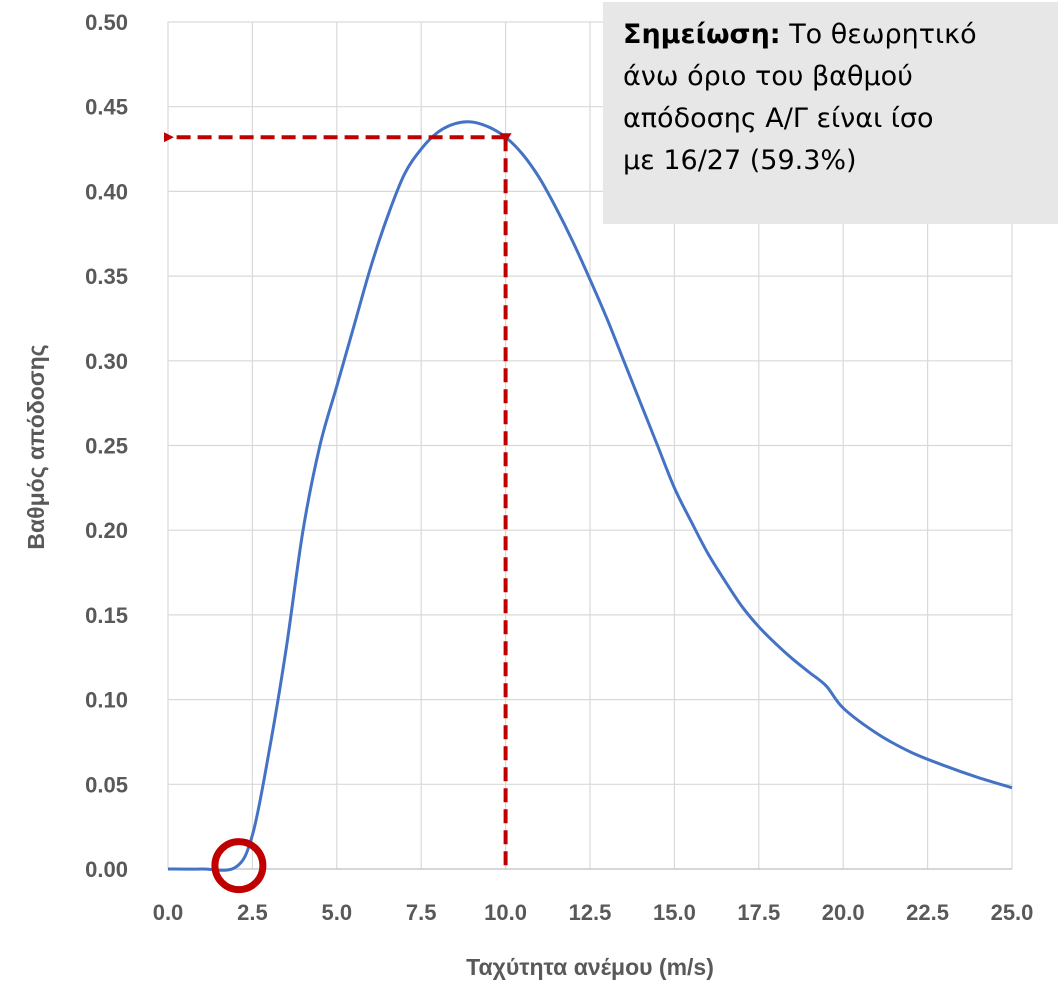  What do you see at coordinates (239, 866) in the screenshot?
I see `cut-in-speed-circle` at bounding box center [239, 866].